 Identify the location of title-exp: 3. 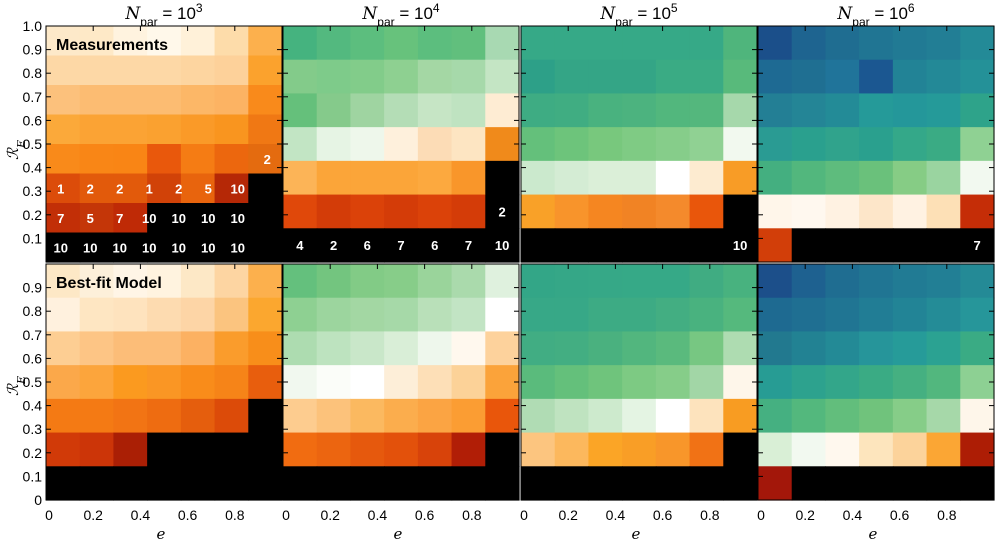
(199, 8).